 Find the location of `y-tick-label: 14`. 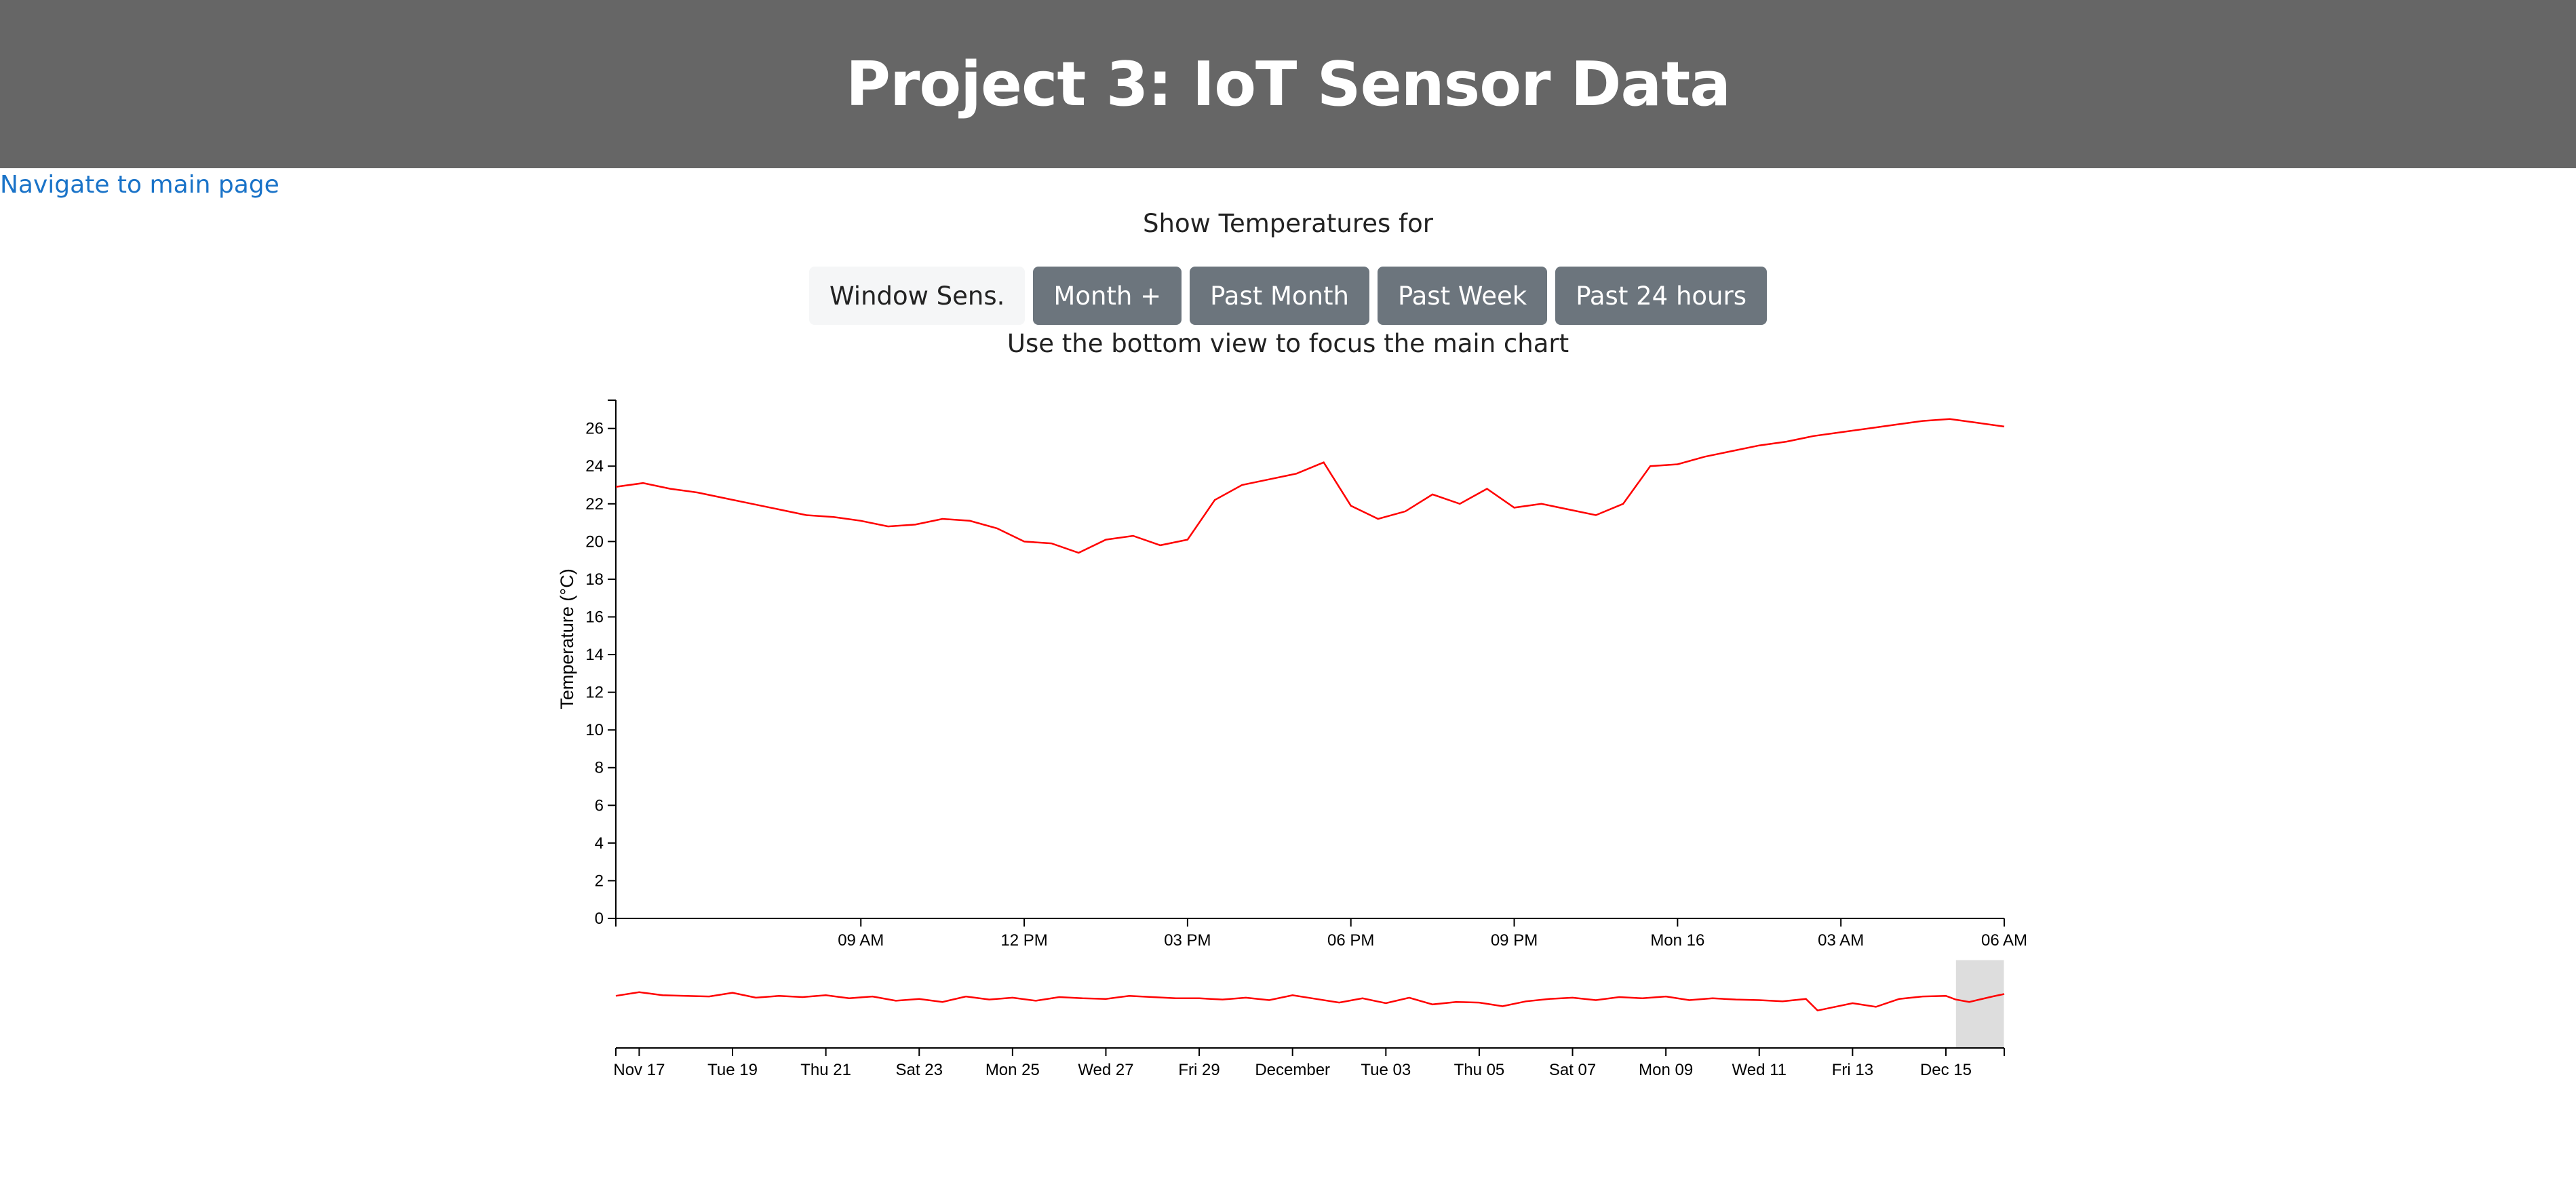

y-tick-label: 14 is located at coordinates (594, 655).